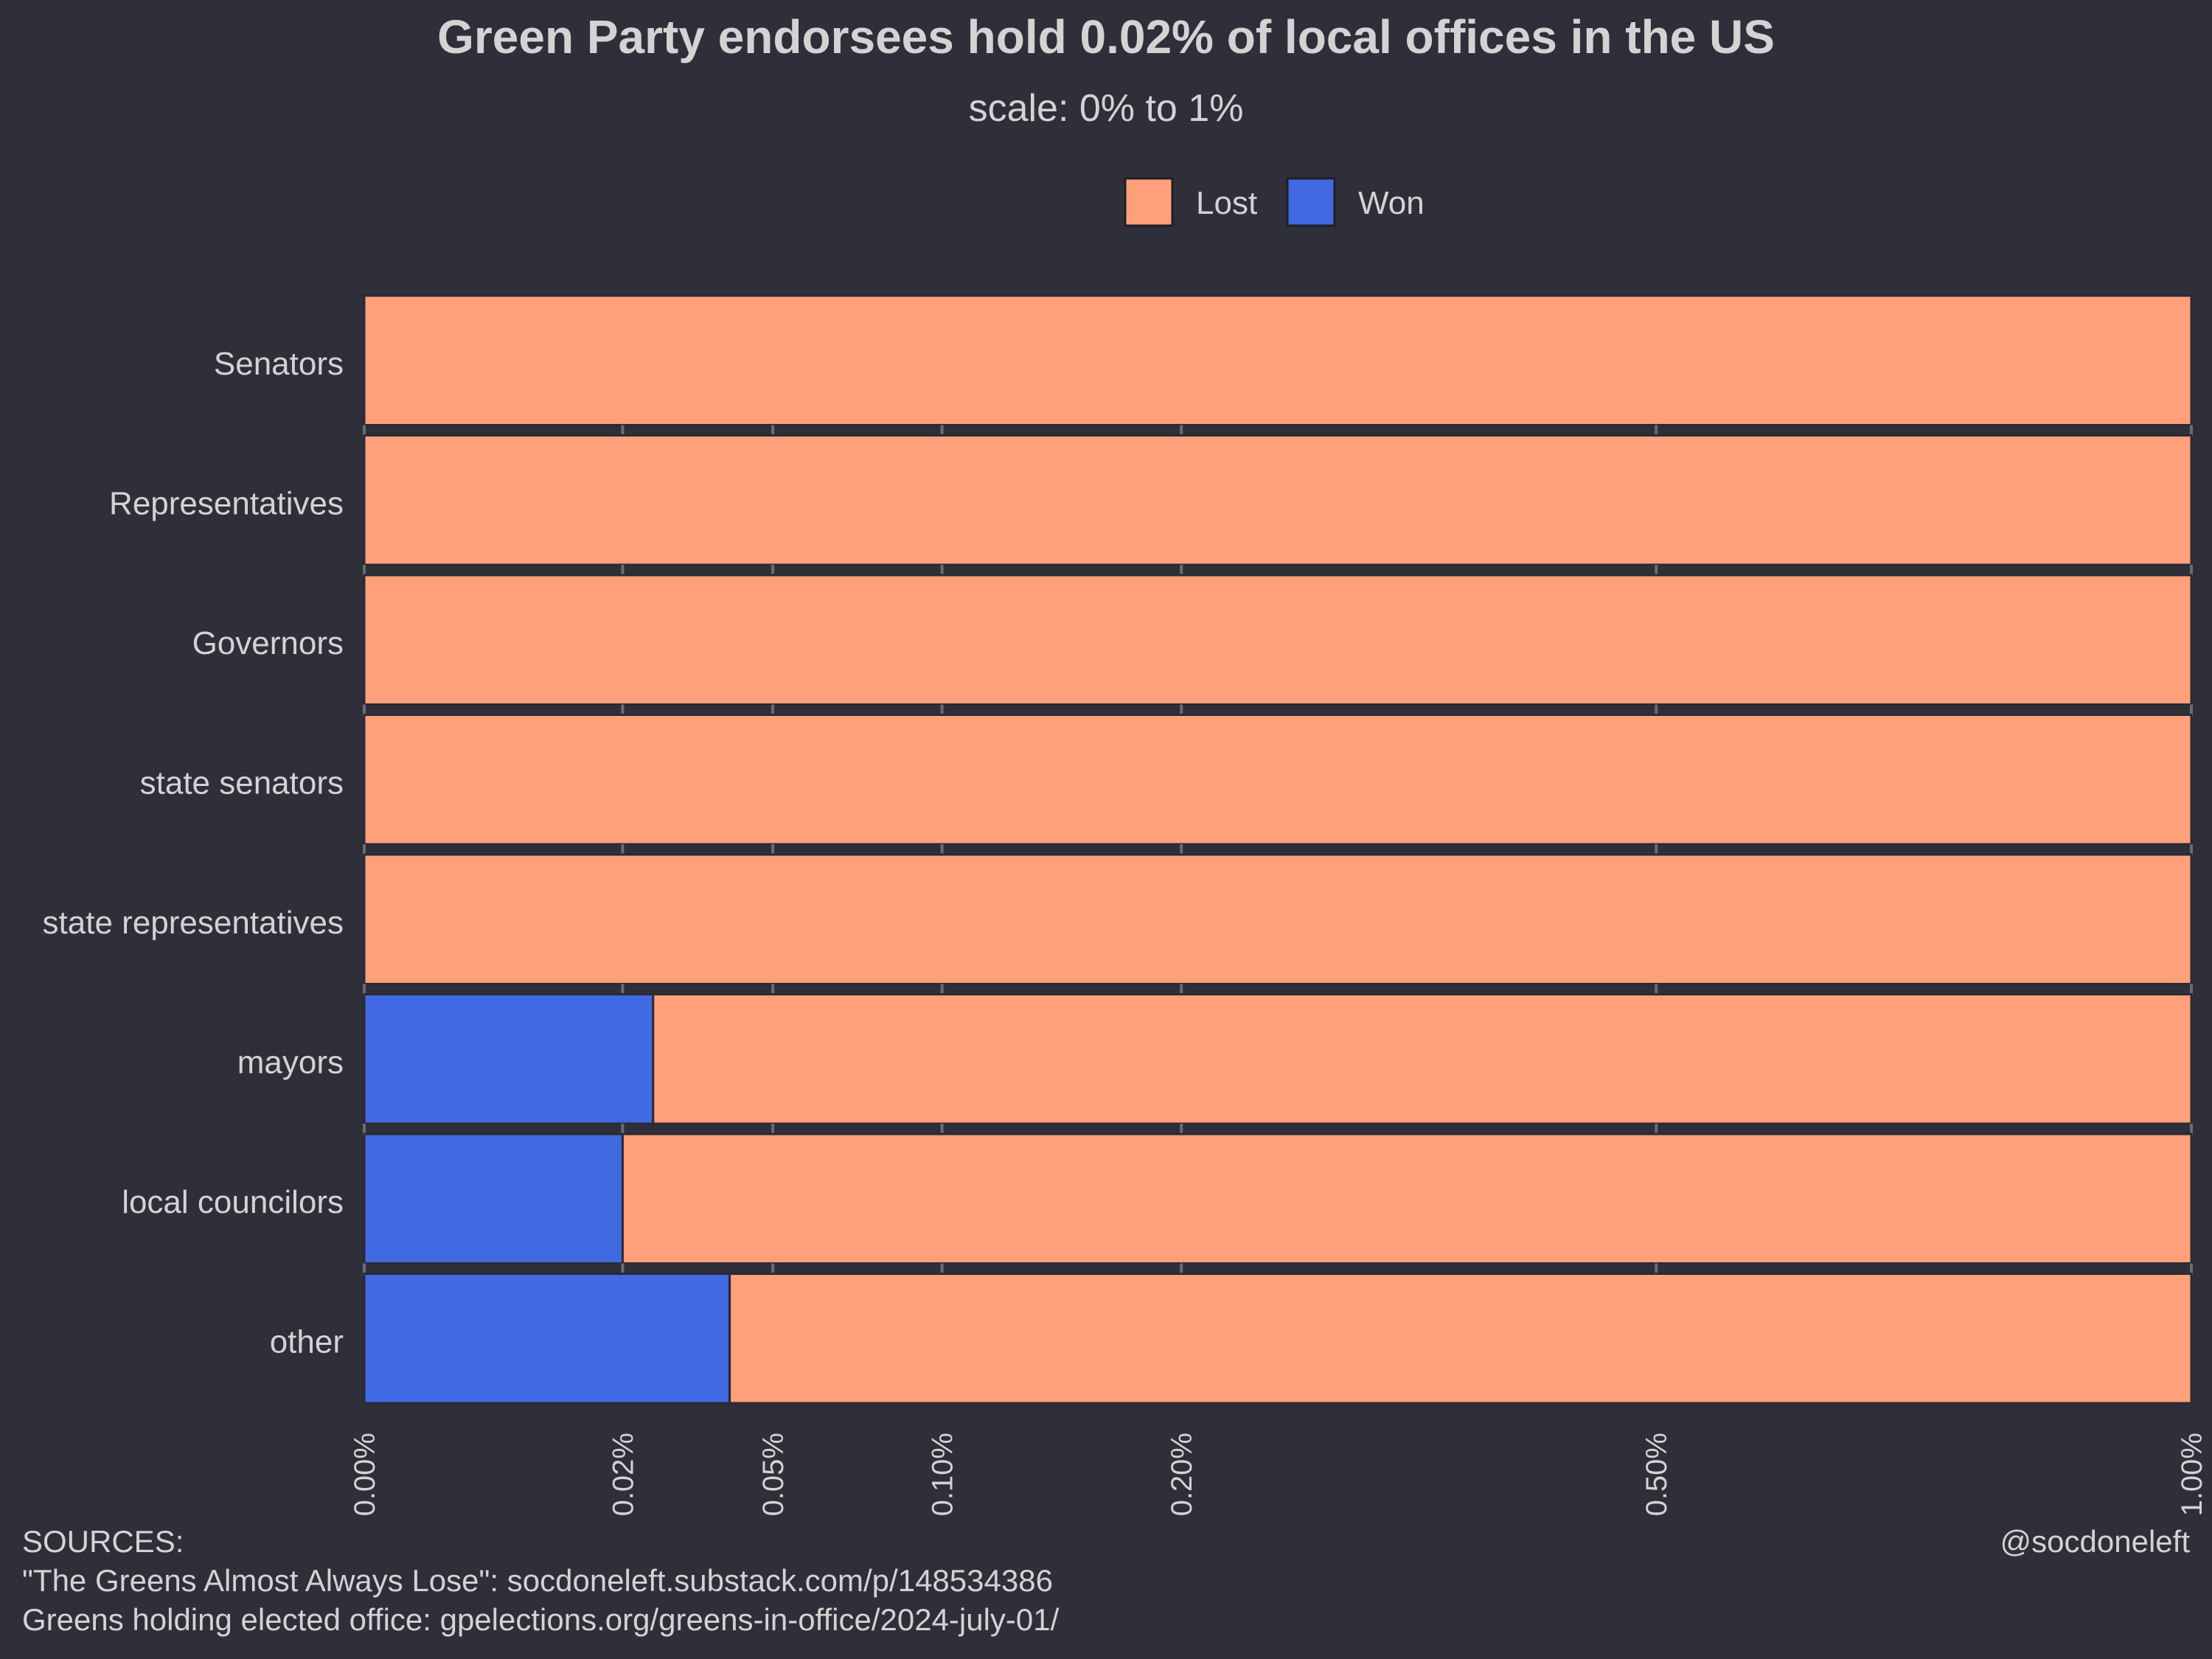  I want to click on category-label-4: state senators, so click(242, 783).